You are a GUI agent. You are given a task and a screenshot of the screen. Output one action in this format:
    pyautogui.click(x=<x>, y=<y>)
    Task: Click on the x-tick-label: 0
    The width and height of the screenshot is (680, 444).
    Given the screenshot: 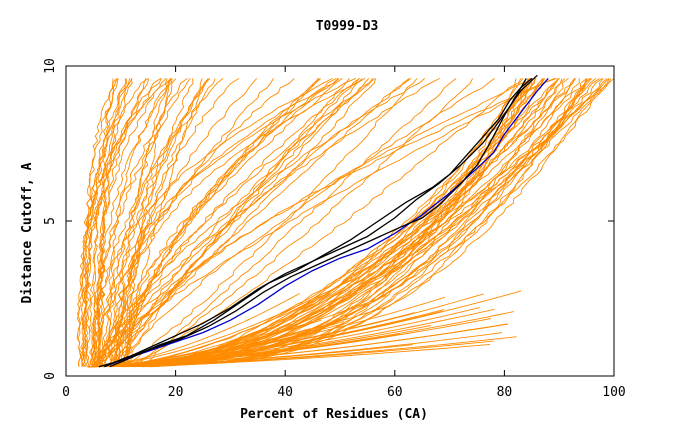 What is the action you would take?
    pyautogui.click(x=66, y=392)
    